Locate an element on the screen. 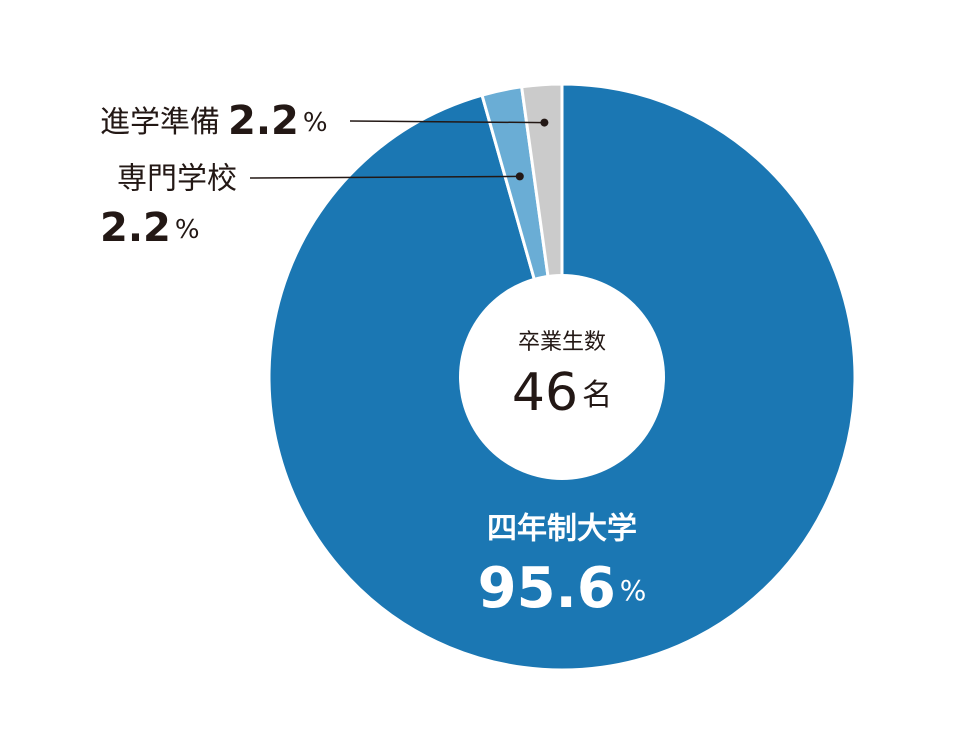  center-label: 卒業生数 is located at coordinates (562, 342).